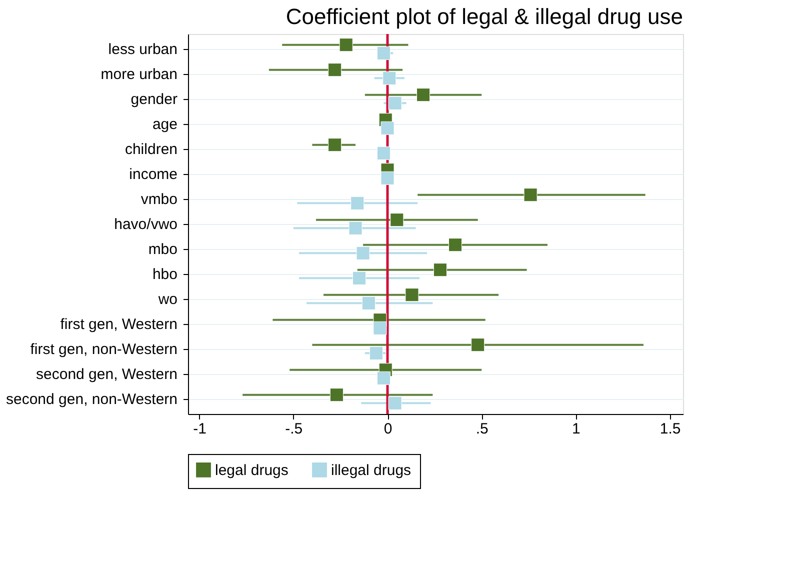  What do you see at coordinates (139, 74) in the screenshot?
I see `y-tick-label: more urban` at bounding box center [139, 74].